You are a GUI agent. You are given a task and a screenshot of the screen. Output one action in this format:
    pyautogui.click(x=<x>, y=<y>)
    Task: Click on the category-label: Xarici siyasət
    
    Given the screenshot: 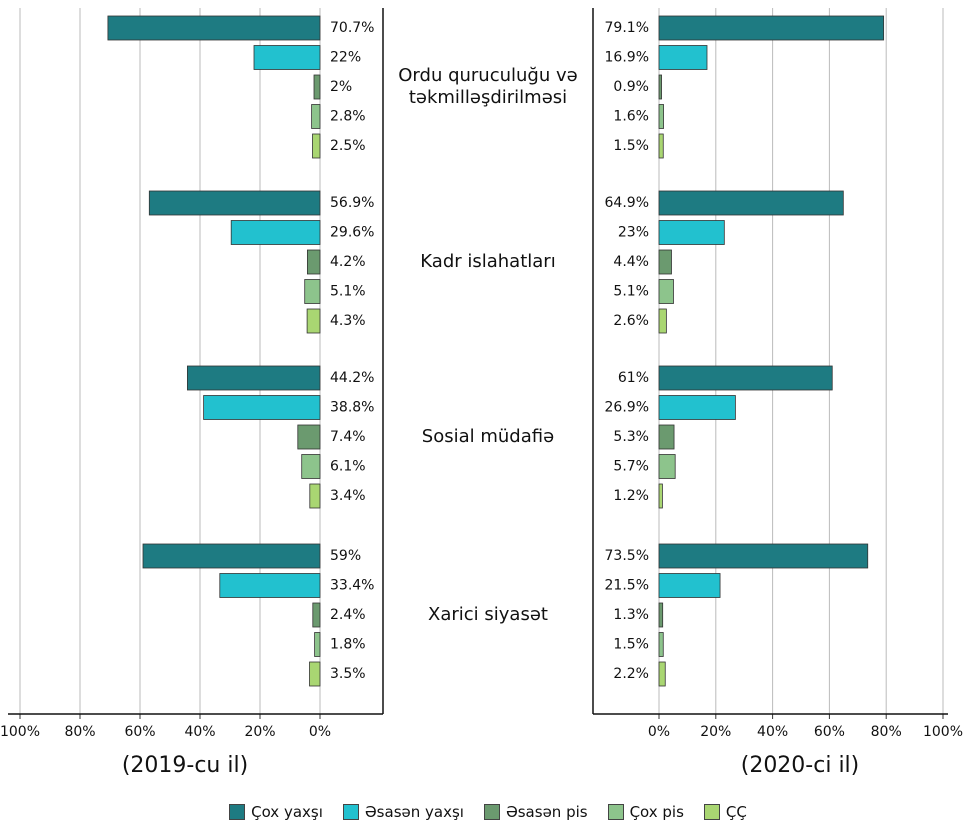 What is the action you would take?
    pyautogui.click(x=488, y=614)
    